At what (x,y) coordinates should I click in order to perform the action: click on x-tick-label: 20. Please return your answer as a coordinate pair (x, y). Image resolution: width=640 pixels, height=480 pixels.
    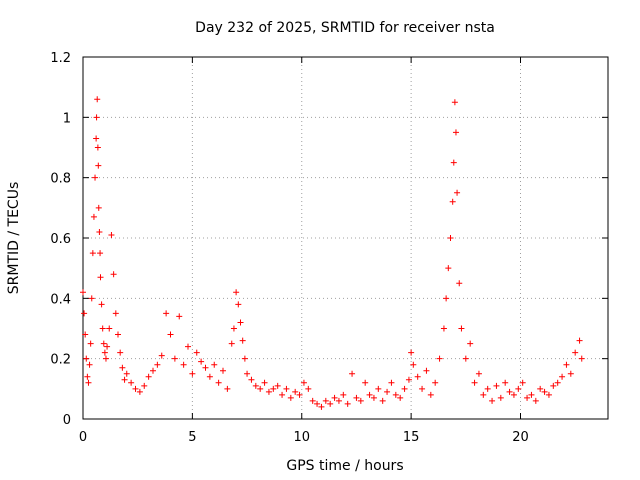
    Looking at the image, I should click on (520, 437).